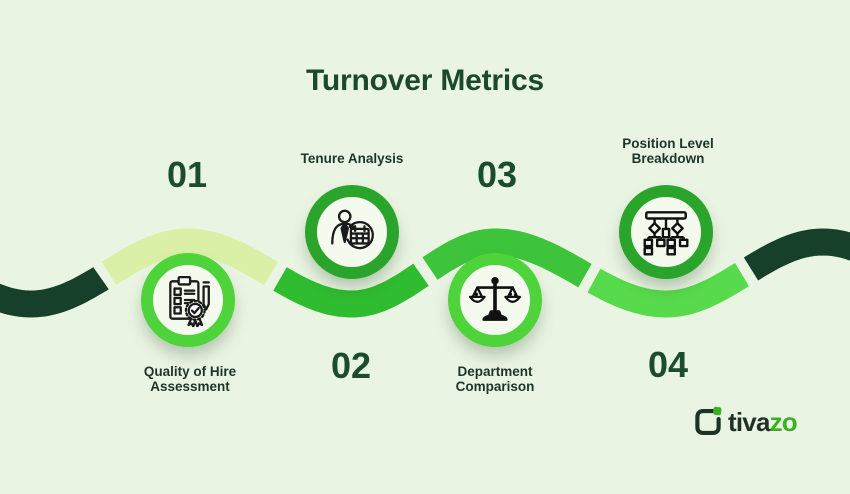 Image resolution: width=850 pixels, height=494 pixels. I want to click on milestone-label-4-line-1: Position Level, so click(668, 143).